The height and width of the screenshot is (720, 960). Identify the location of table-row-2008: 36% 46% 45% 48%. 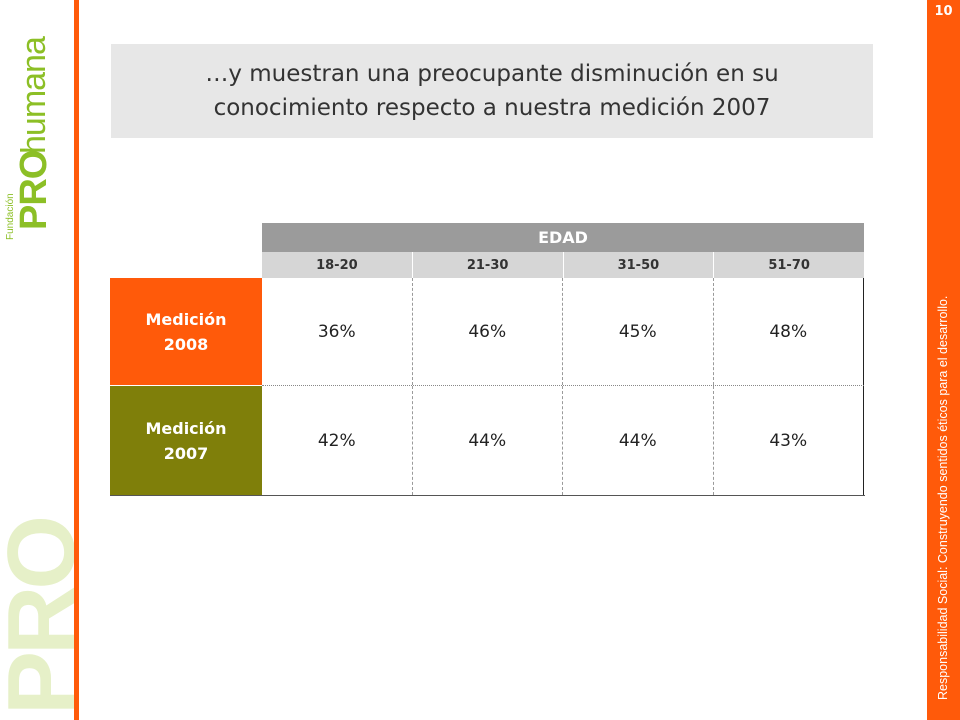
(563, 331).